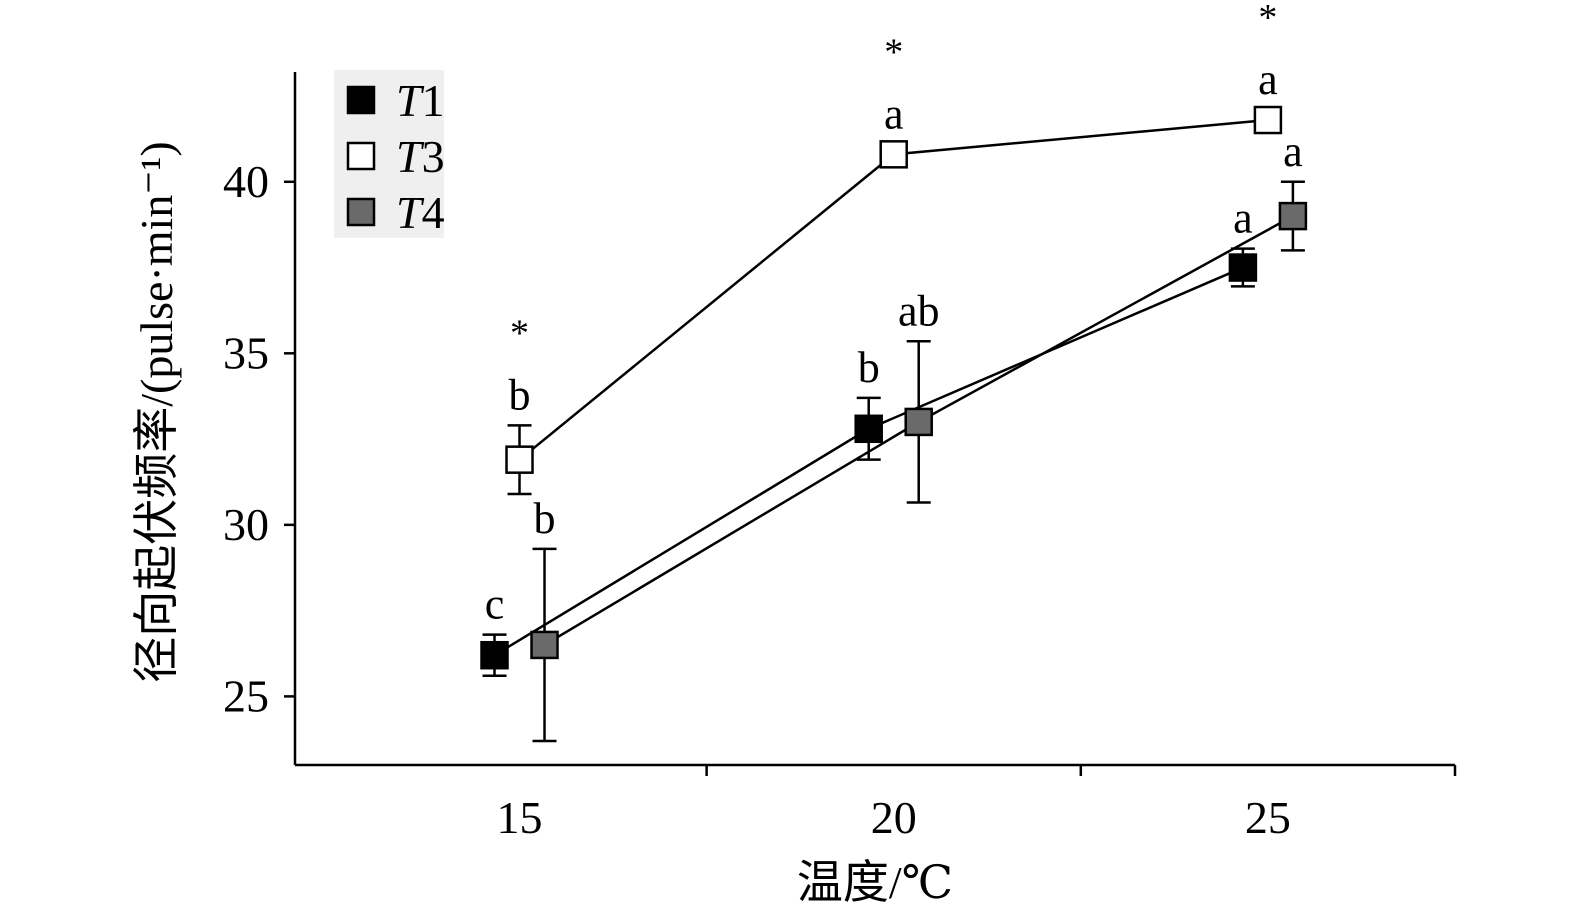 The image size is (1575, 916). What do you see at coordinates (246, 695) in the screenshot?
I see `y-tick-label: 25` at bounding box center [246, 695].